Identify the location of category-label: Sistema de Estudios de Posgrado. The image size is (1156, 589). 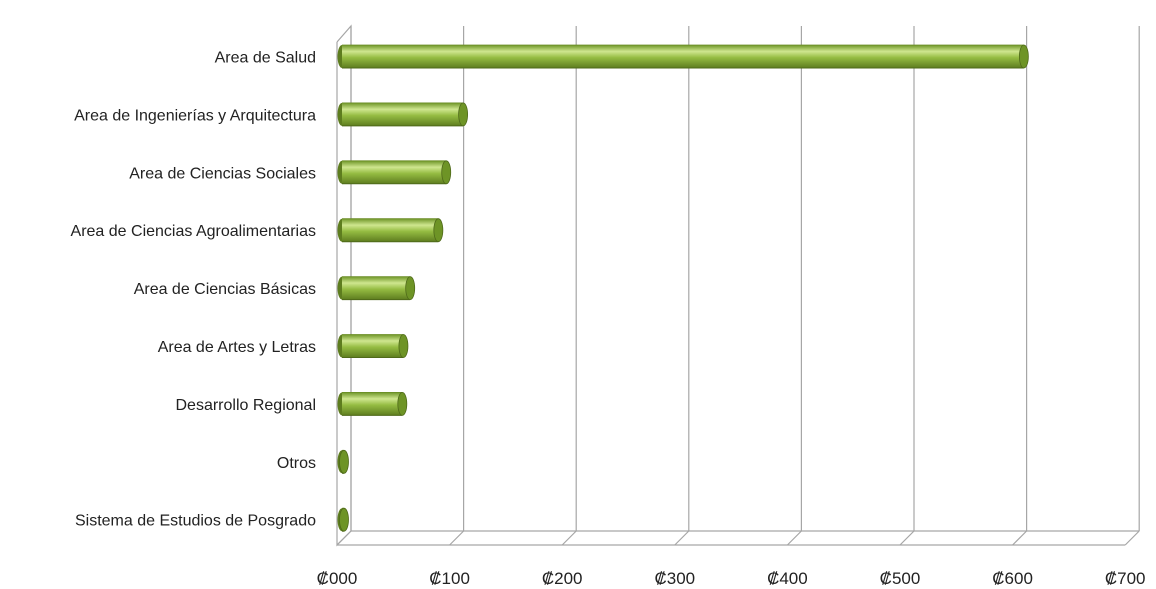
(195, 521).